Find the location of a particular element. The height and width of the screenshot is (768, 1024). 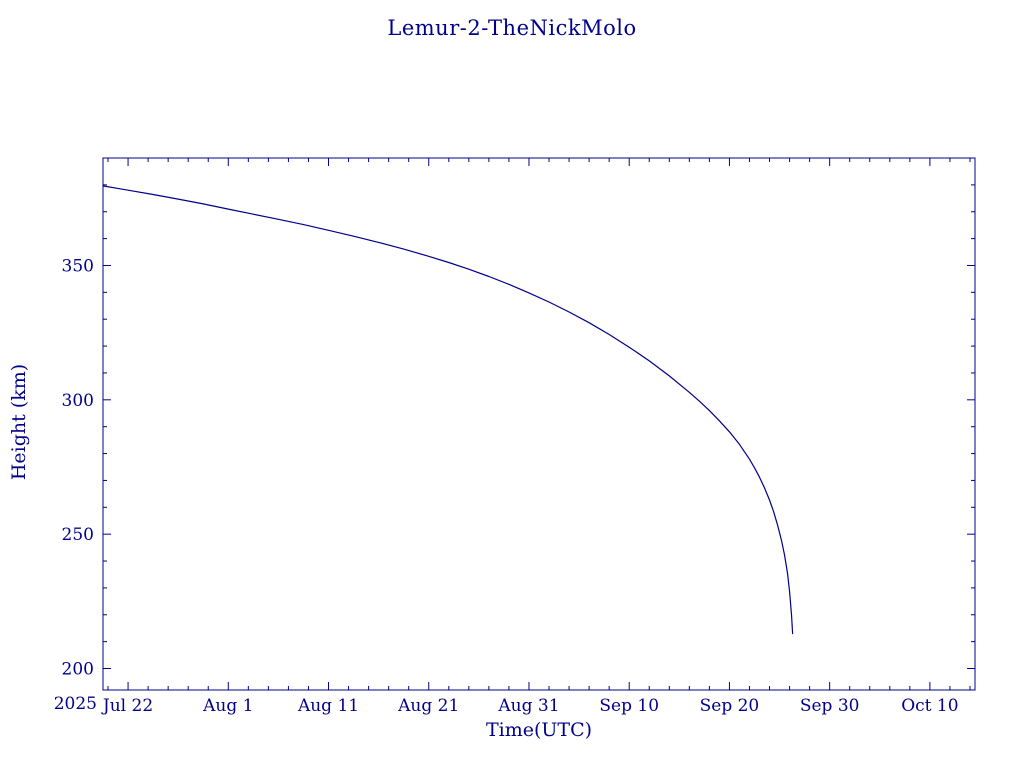

y-tick-label: 250 is located at coordinates (78, 535).